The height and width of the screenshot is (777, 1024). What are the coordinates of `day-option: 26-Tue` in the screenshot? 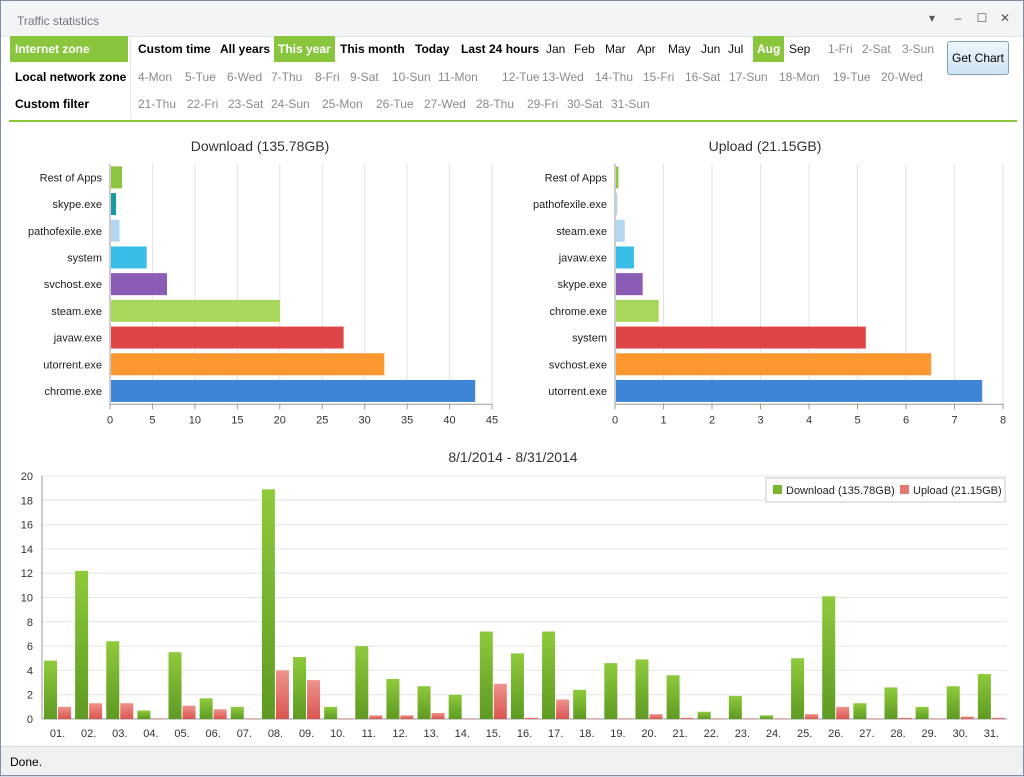 It's located at (395, 104).